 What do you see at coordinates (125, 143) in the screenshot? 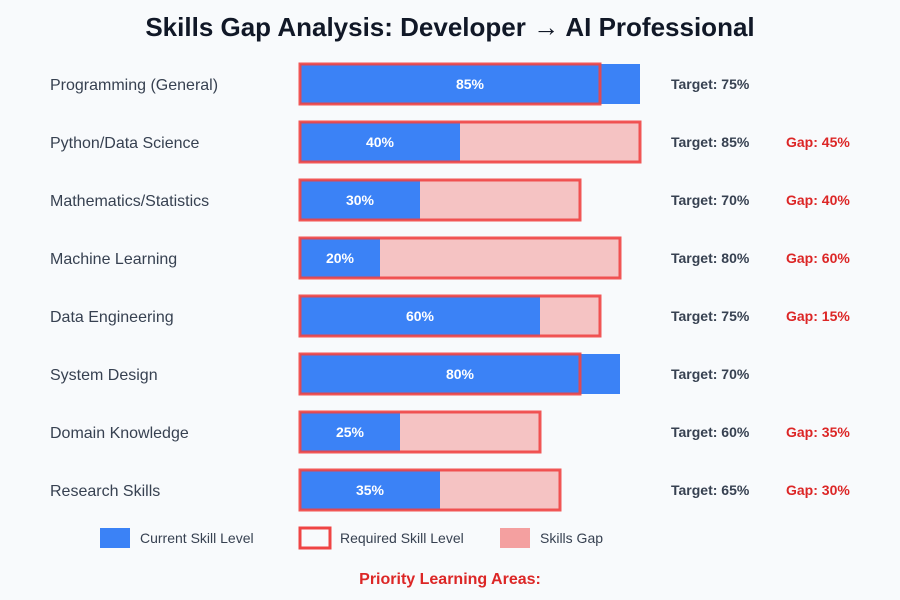
I see `category-label: Python/Data Science` at bounding box center [125, 143].